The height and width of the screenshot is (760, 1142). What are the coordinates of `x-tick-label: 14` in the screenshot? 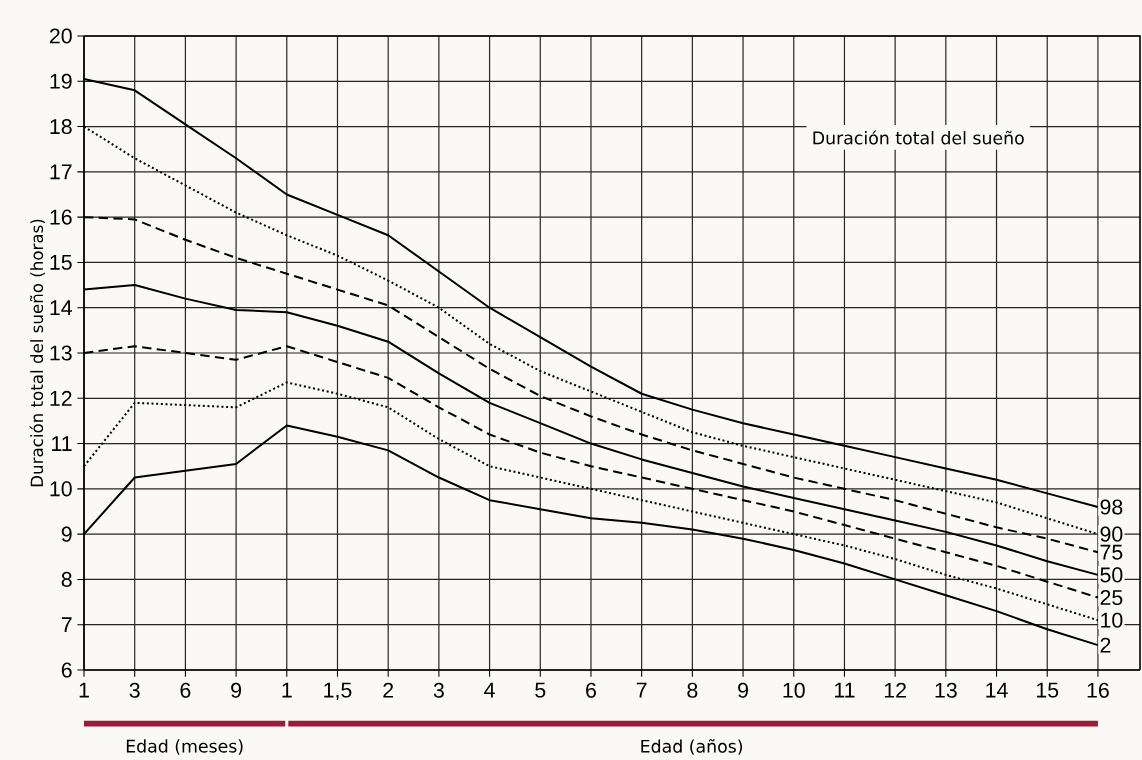 It's located at (997, 690).